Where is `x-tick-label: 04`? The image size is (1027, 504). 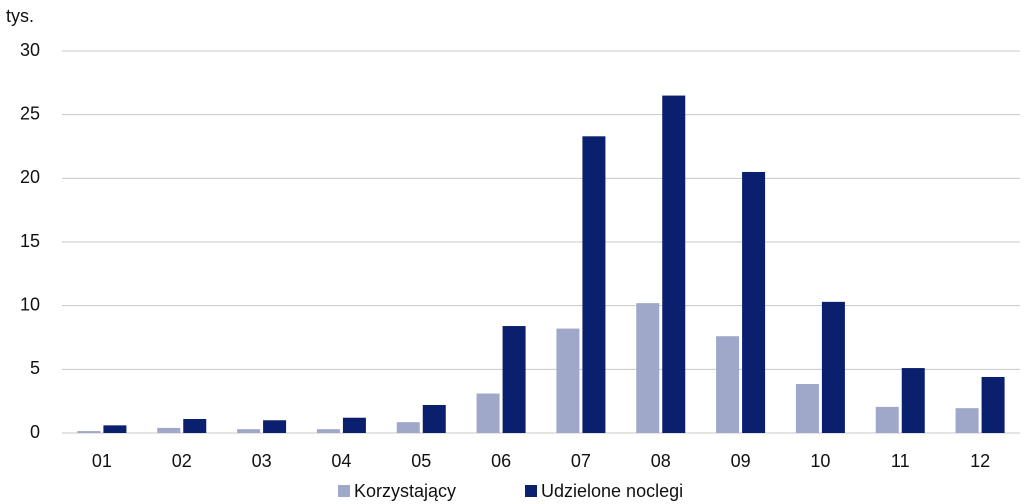
x-tick-label: 04 is located at coordinates (341, 461).